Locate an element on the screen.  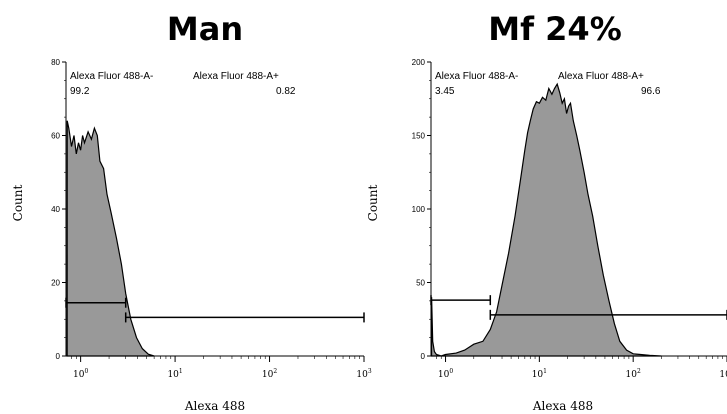
x-tick-label-mf: 103 is located at coordinates (723, 374).